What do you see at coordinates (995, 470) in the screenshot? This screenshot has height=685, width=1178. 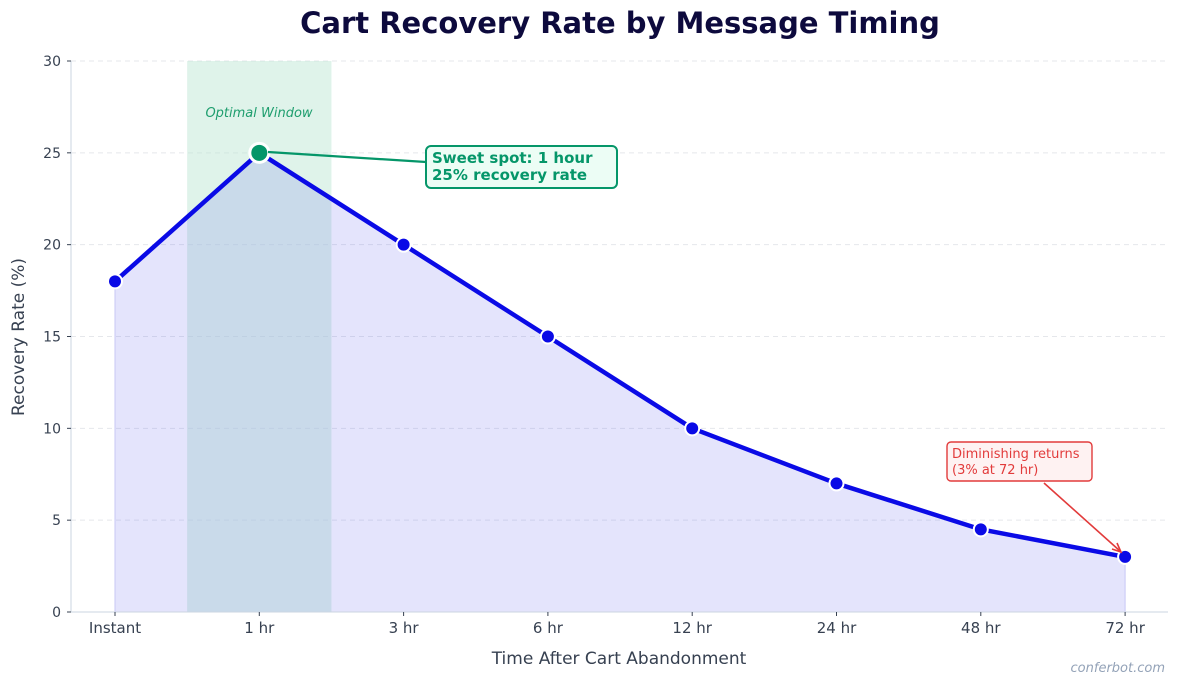 I see `diminishing-line2: (3% at 72 hr)` at bounding box center [995, 470].